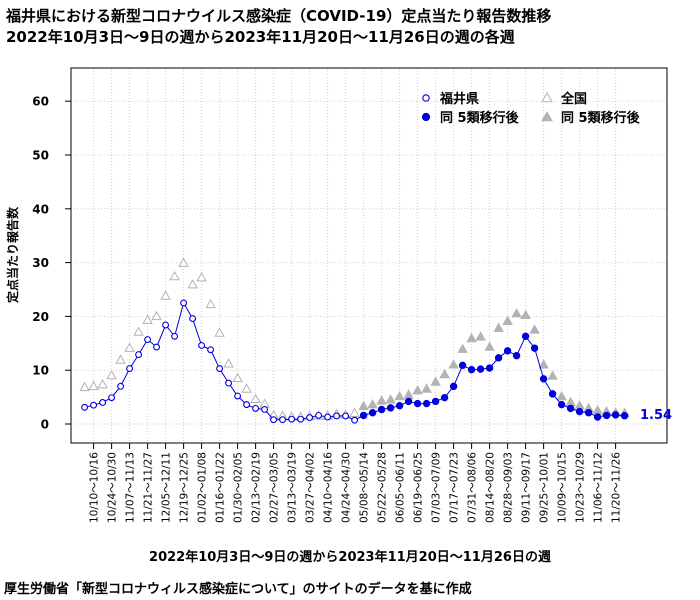 Image resolution: width=700 pixels, height=600 pixels. I want to click on x-tick-label: 10/10～10/16, so click(95, 487).